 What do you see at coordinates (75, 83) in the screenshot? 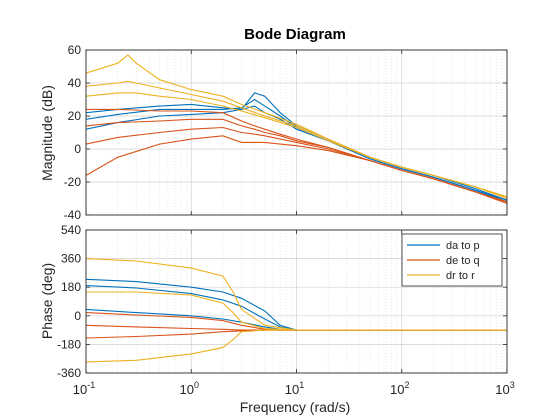
I see `magnitude-y-tick-label: 40` at bounding box center [75, 83].